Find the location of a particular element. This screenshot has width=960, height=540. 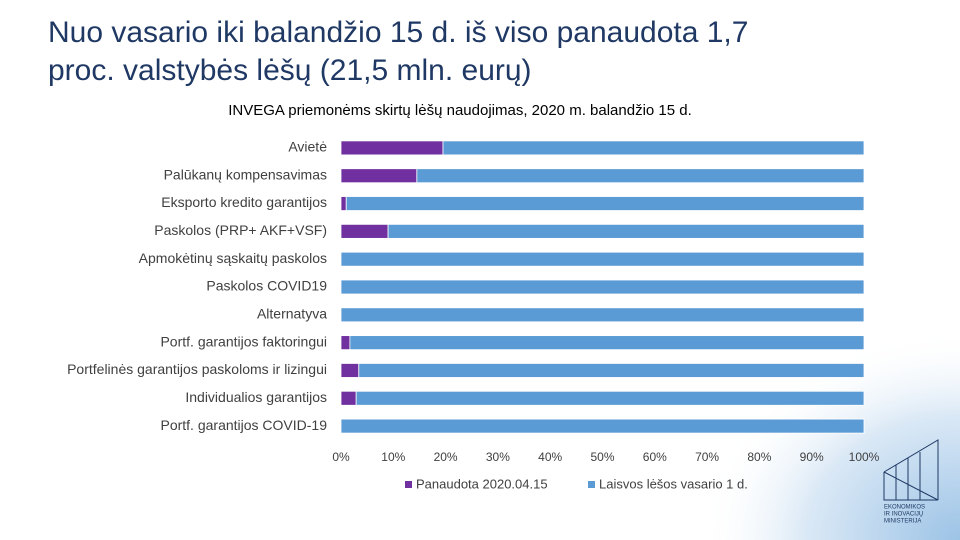

legend-label: Laisvos lėšos vasario 1 d. is located at coordinates (673, 483).